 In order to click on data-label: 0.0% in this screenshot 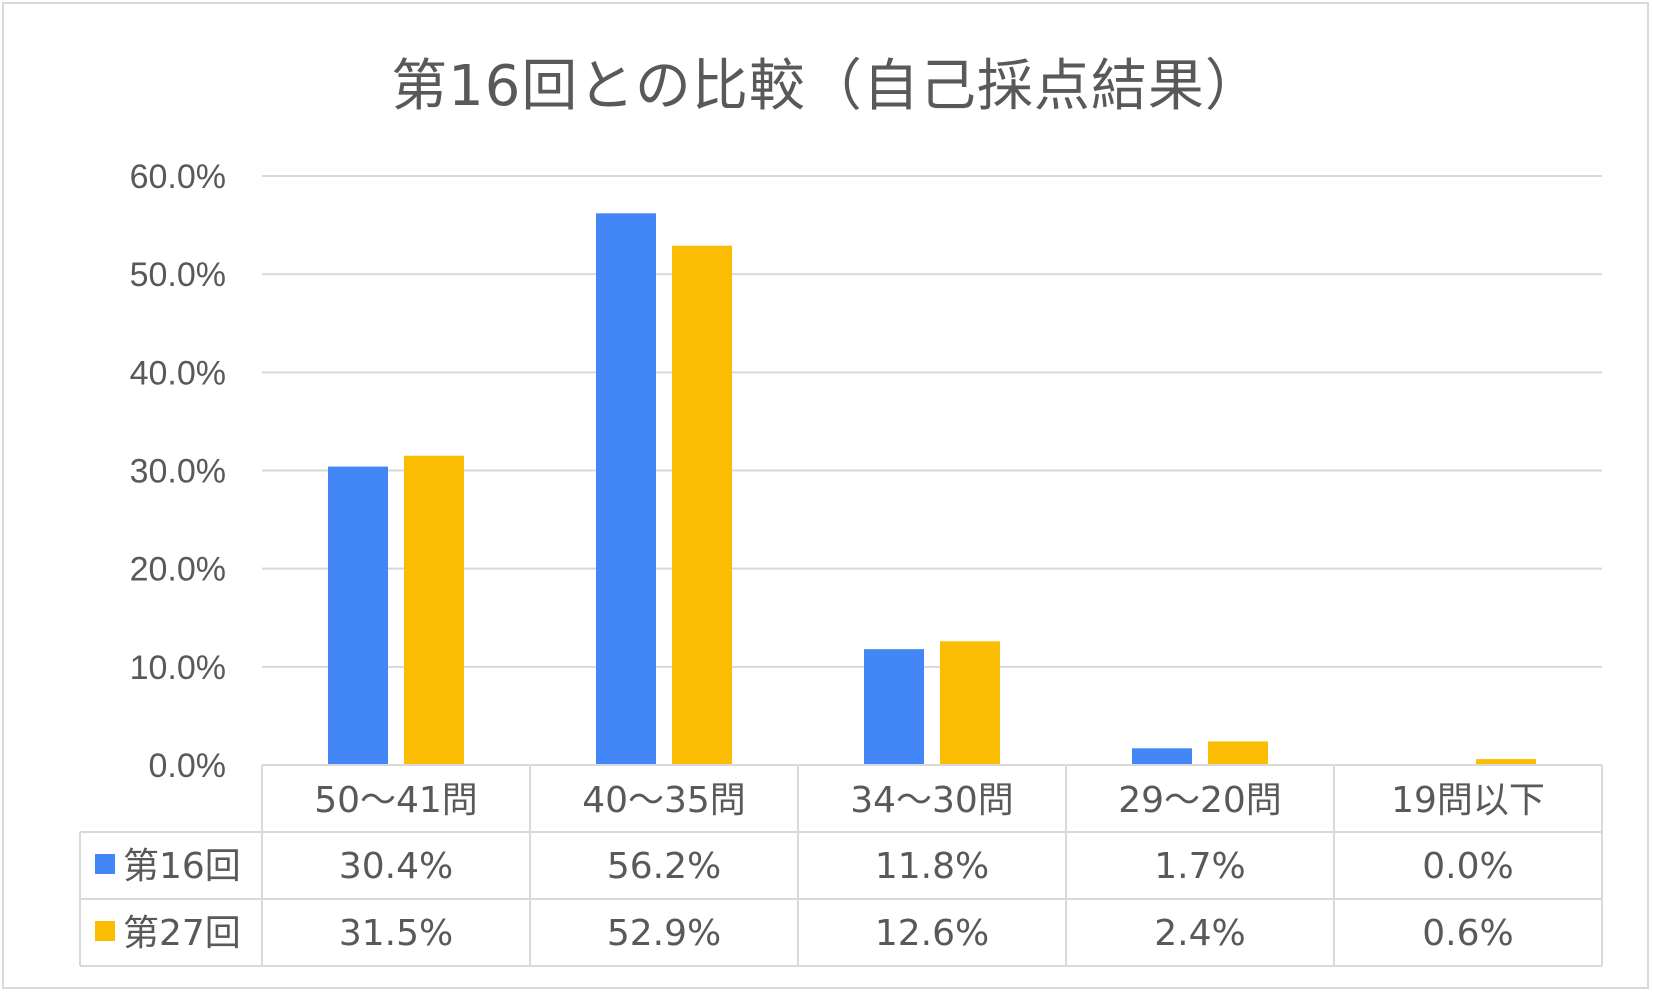, I will do `click(1467, 866)`.